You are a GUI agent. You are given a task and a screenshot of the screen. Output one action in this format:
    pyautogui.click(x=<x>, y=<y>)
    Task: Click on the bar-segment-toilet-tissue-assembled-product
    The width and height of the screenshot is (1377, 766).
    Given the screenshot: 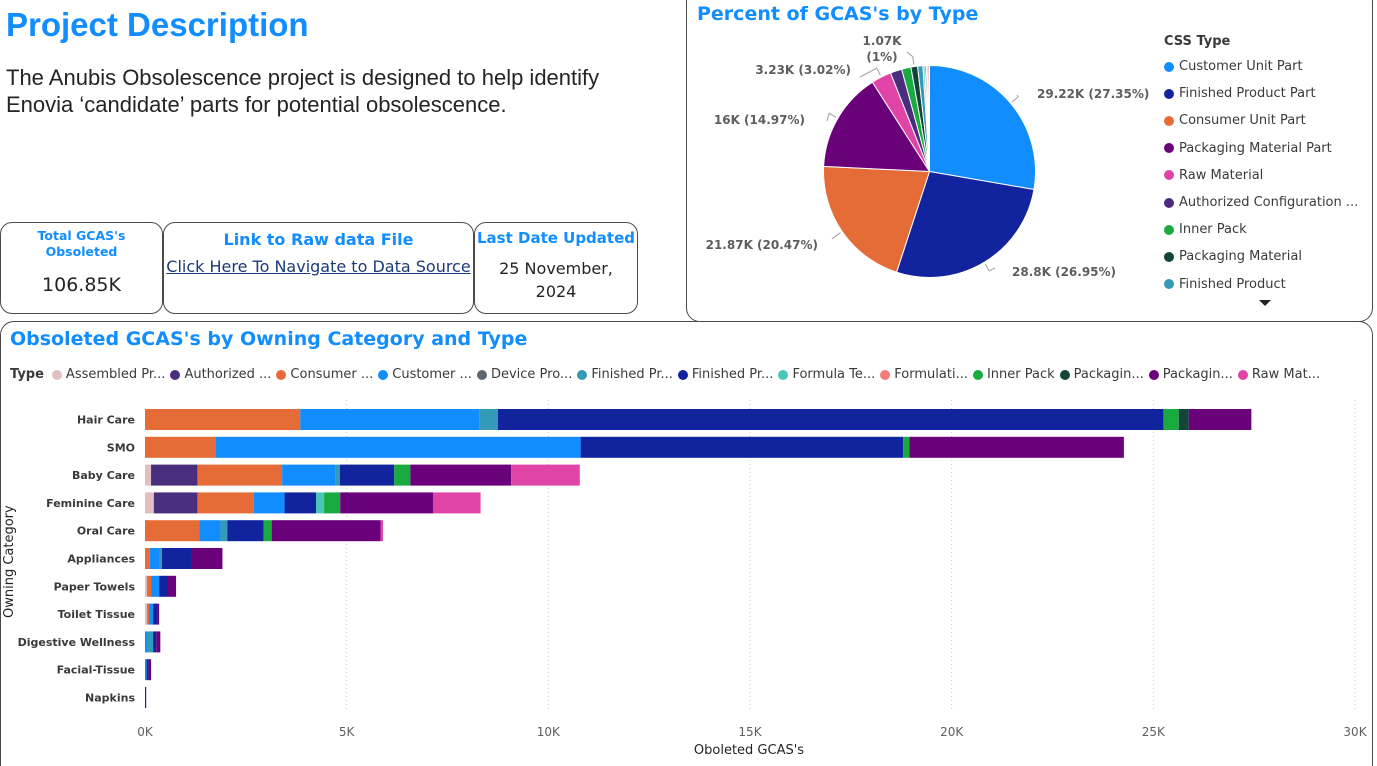 What is the action you would take?
    pyautogui.click(x=146, y=614)
    